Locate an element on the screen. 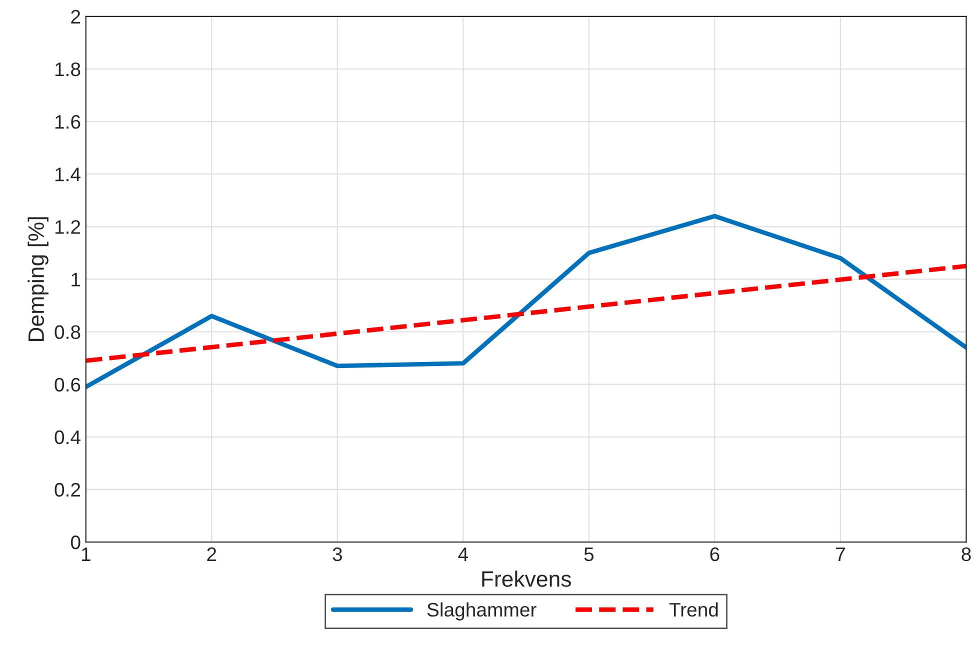  y-tick-label: 0 is located at coordinates (75, 542).